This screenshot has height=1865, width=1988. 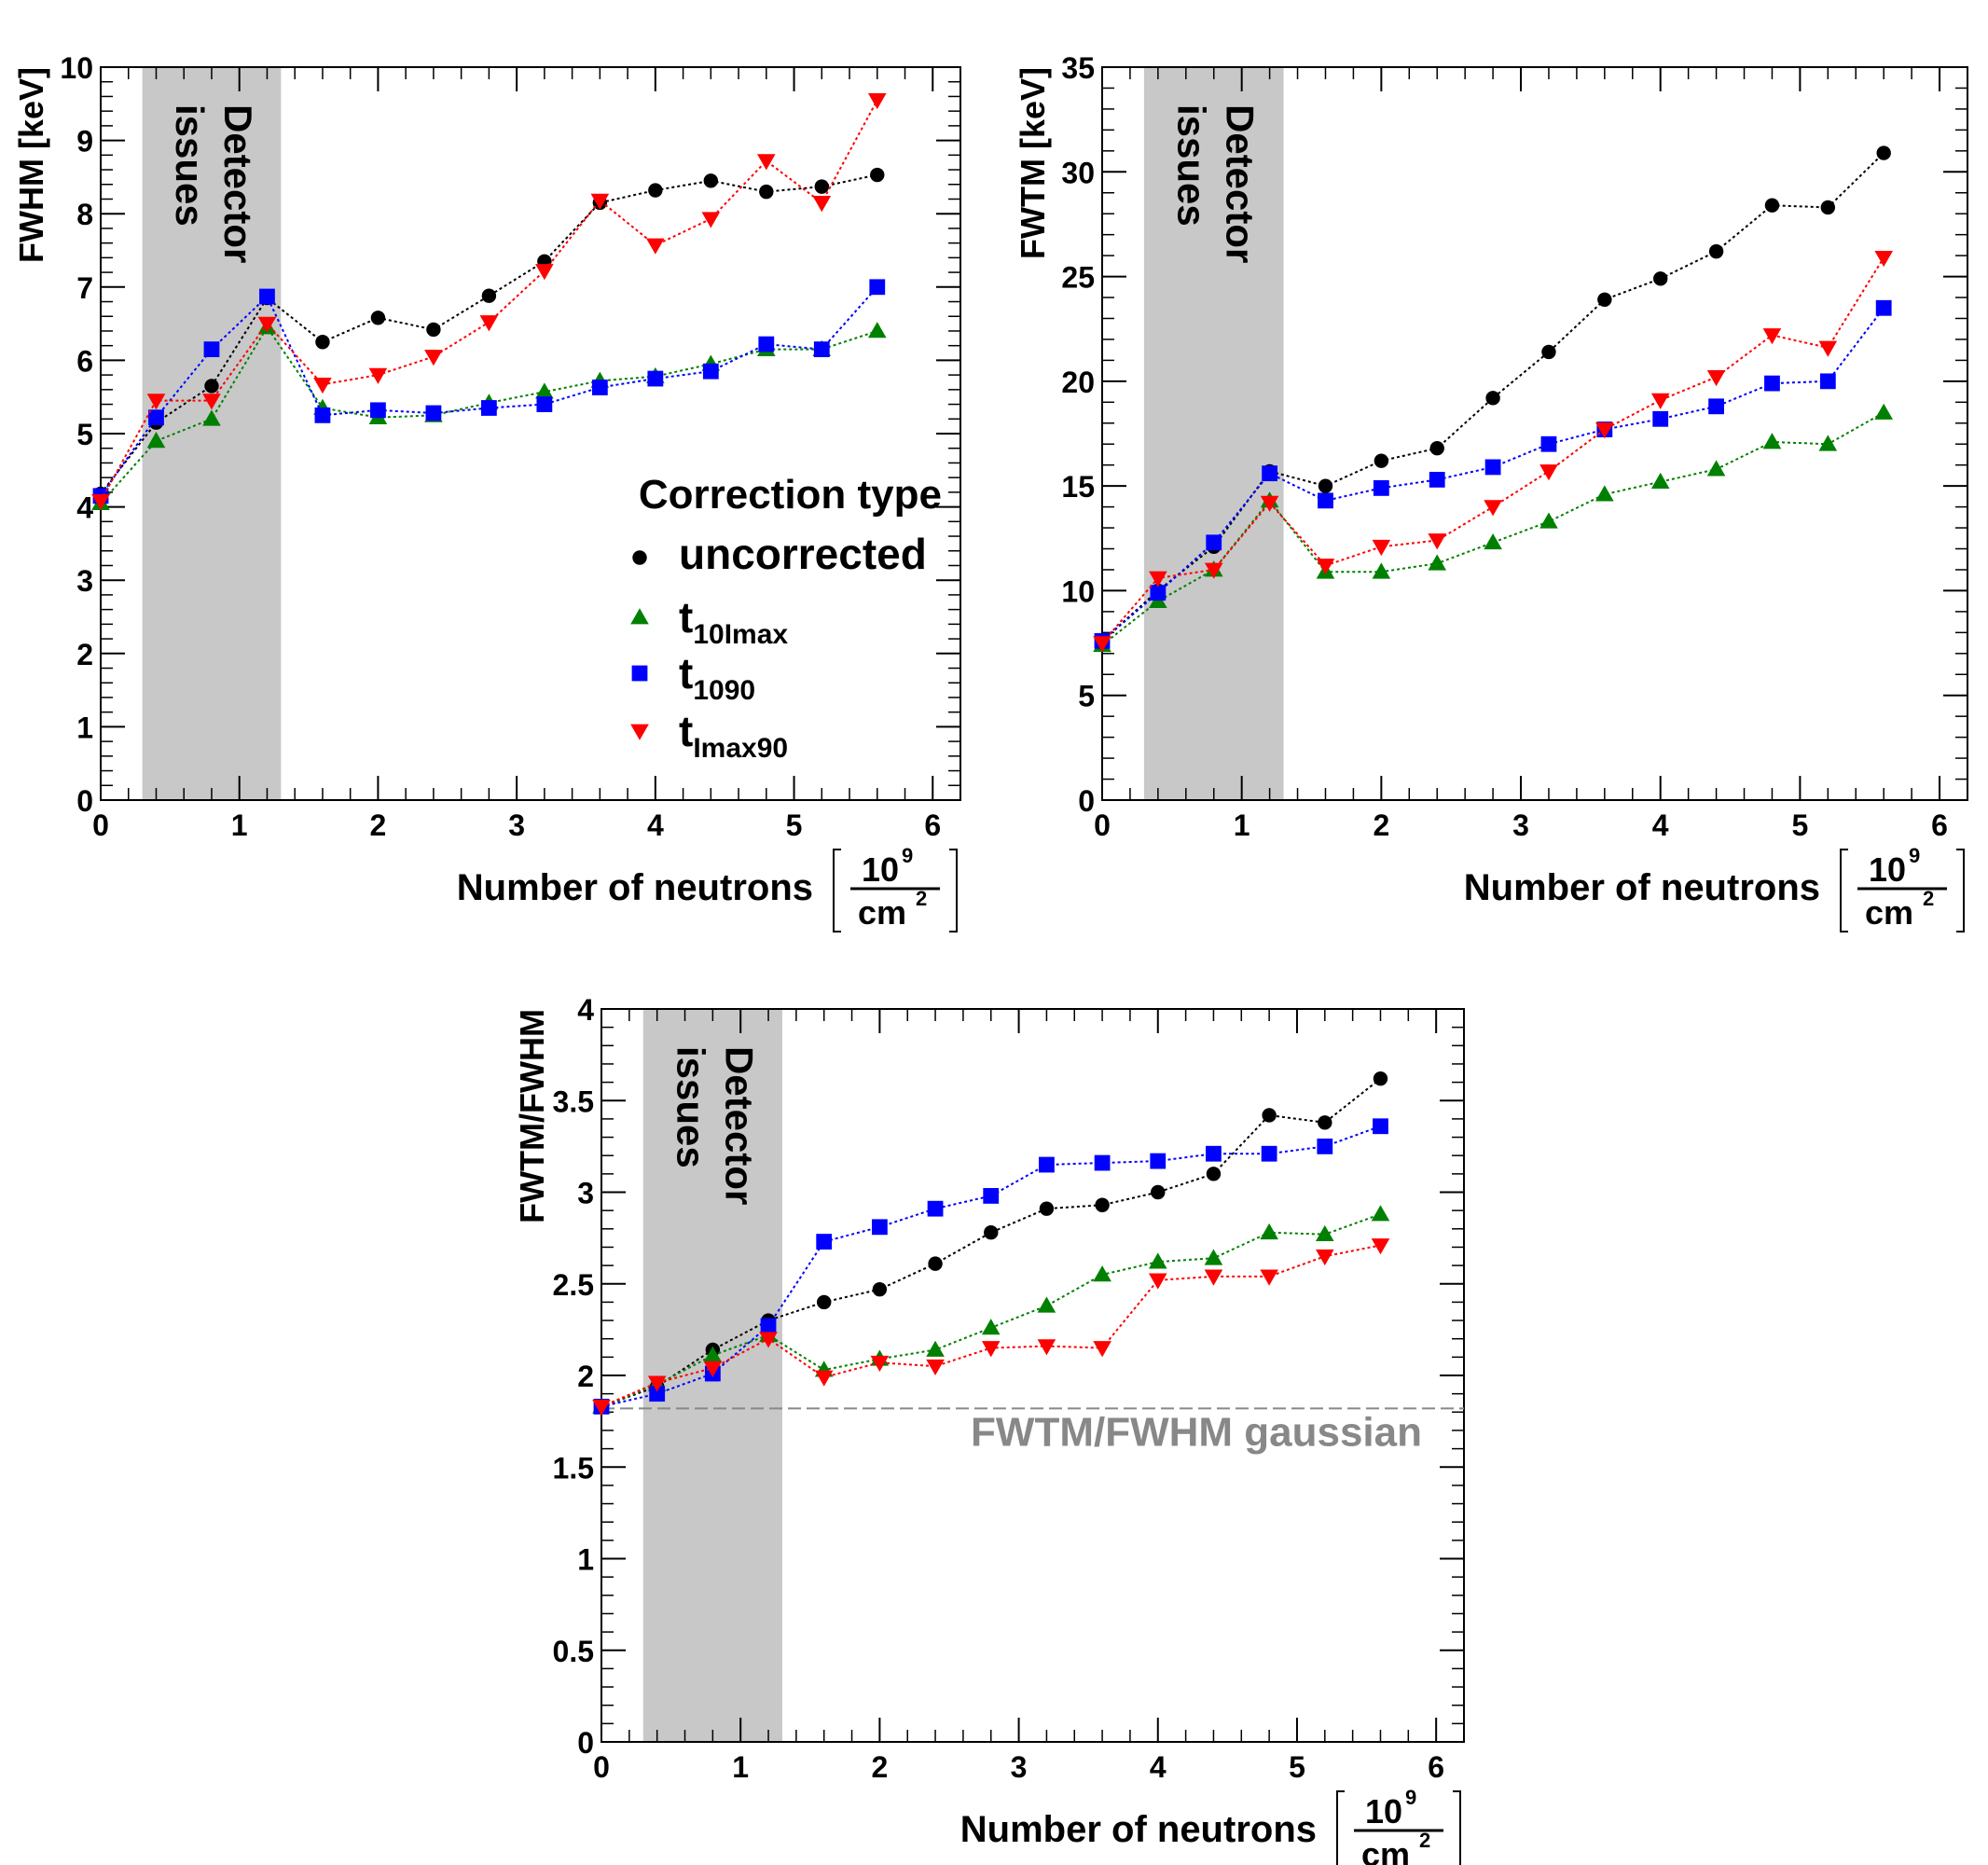 What do you see at coordinates (573, 1285) in the screenshot?
I see `y-tick-label: 2.5` at bounding box center [573, 1285].